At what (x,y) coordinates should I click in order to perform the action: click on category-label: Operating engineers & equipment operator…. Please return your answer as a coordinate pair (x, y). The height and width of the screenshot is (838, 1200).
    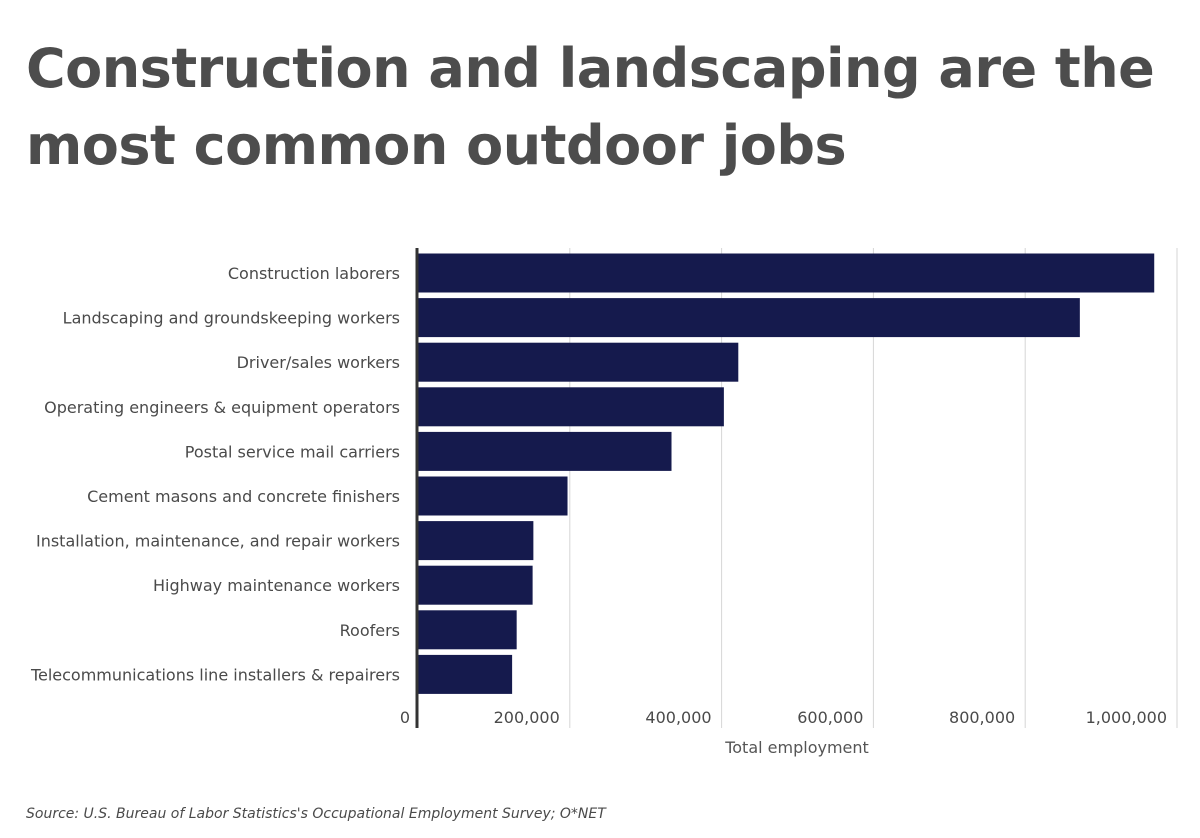
    Looking at the image, I should click on (222, 407).